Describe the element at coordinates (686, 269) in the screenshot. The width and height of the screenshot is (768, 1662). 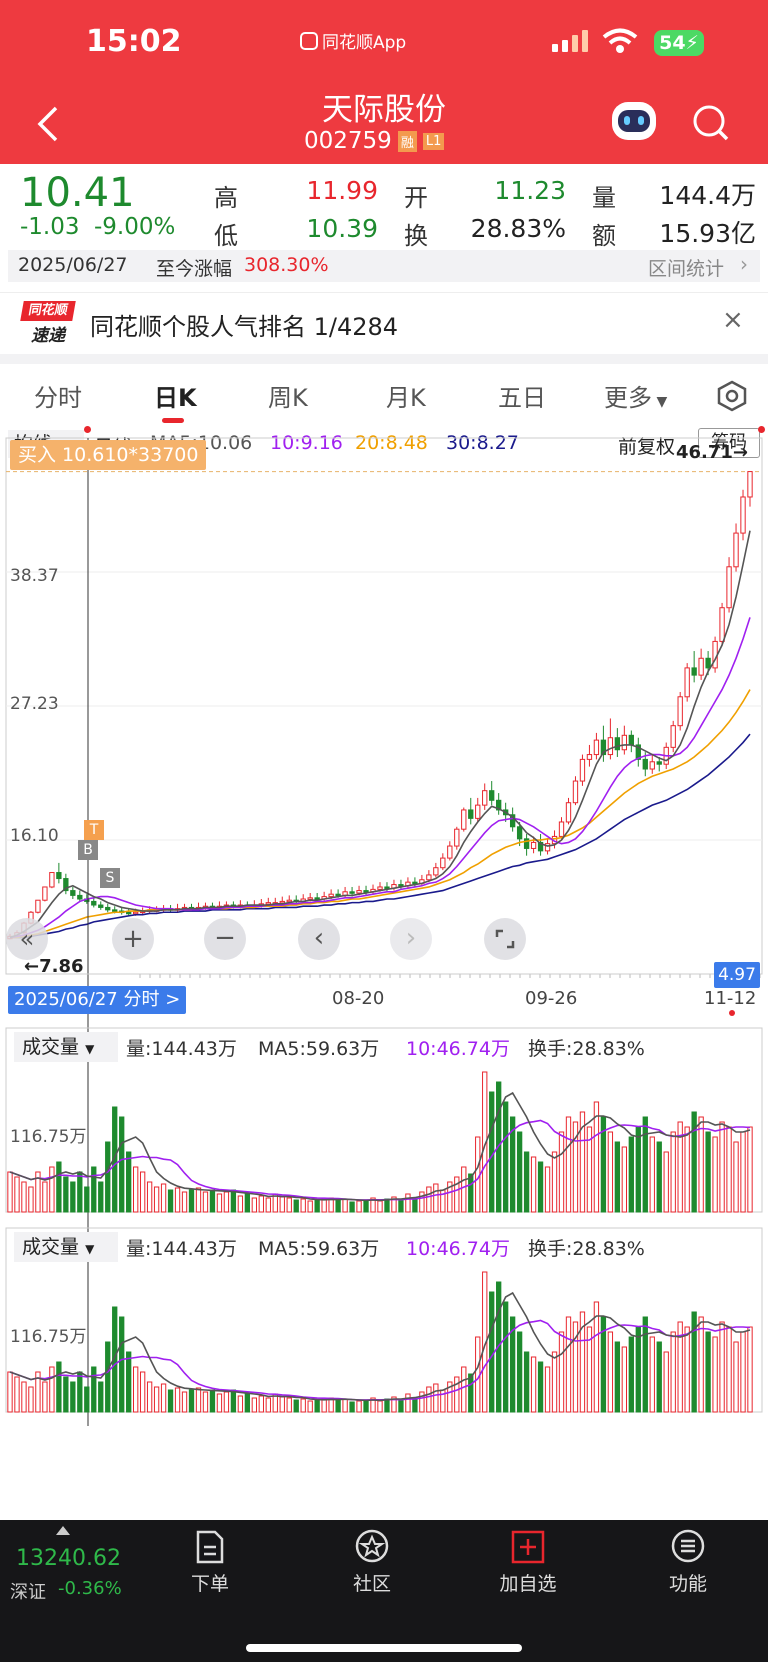
I see `range-stats-link: 区间统计` at that location.